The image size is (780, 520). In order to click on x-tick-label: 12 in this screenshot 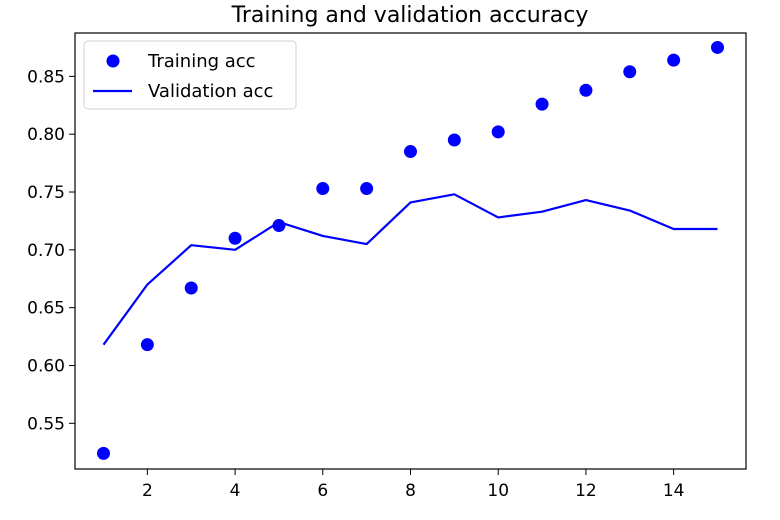, I will do `click(586, 491)`.